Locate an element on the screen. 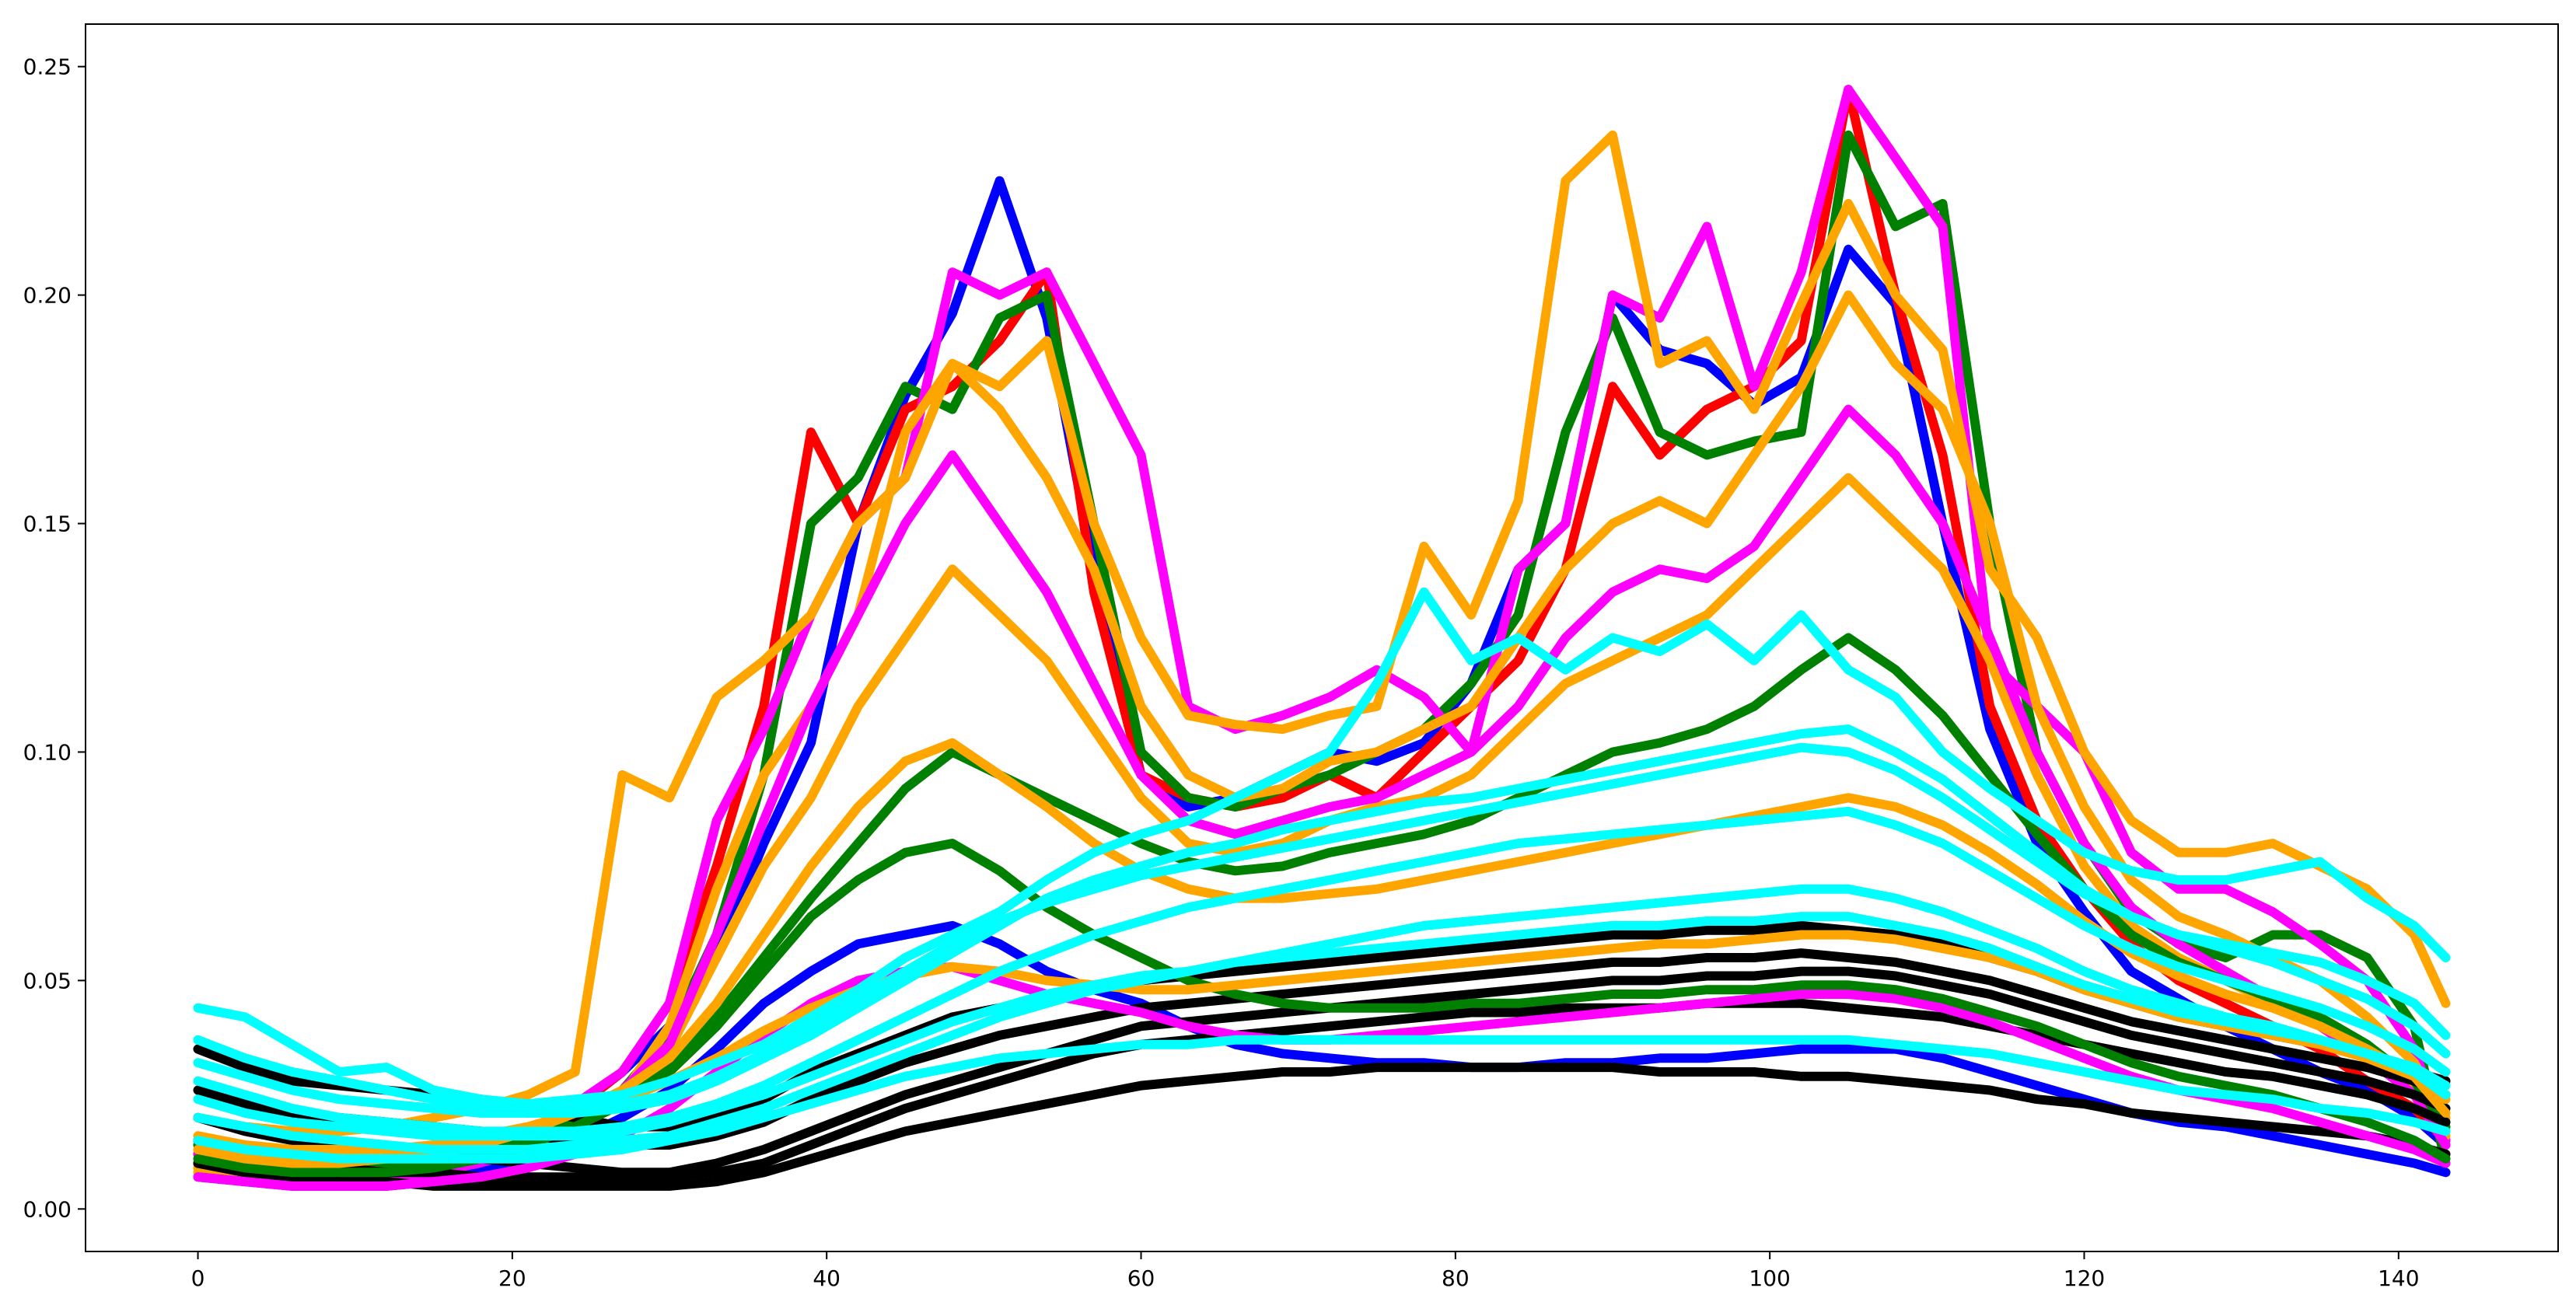 This screenshot has width=2576, height=1309. x-tick-label: 100 is located at coordinates (1769, 1278).